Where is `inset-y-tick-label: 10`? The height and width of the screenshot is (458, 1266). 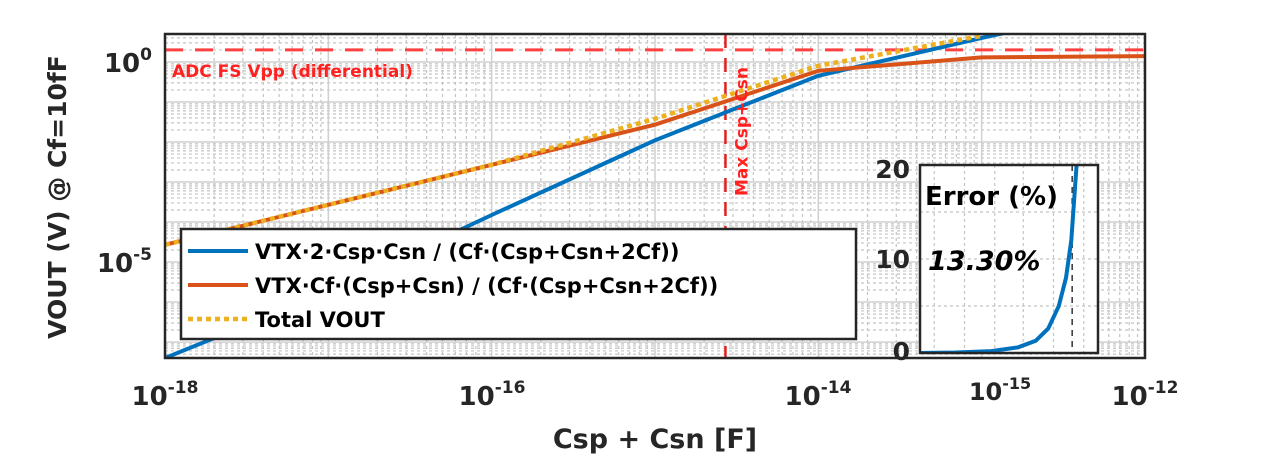
inset-y-tick-label: 10 is located at coordinates (892, 259).